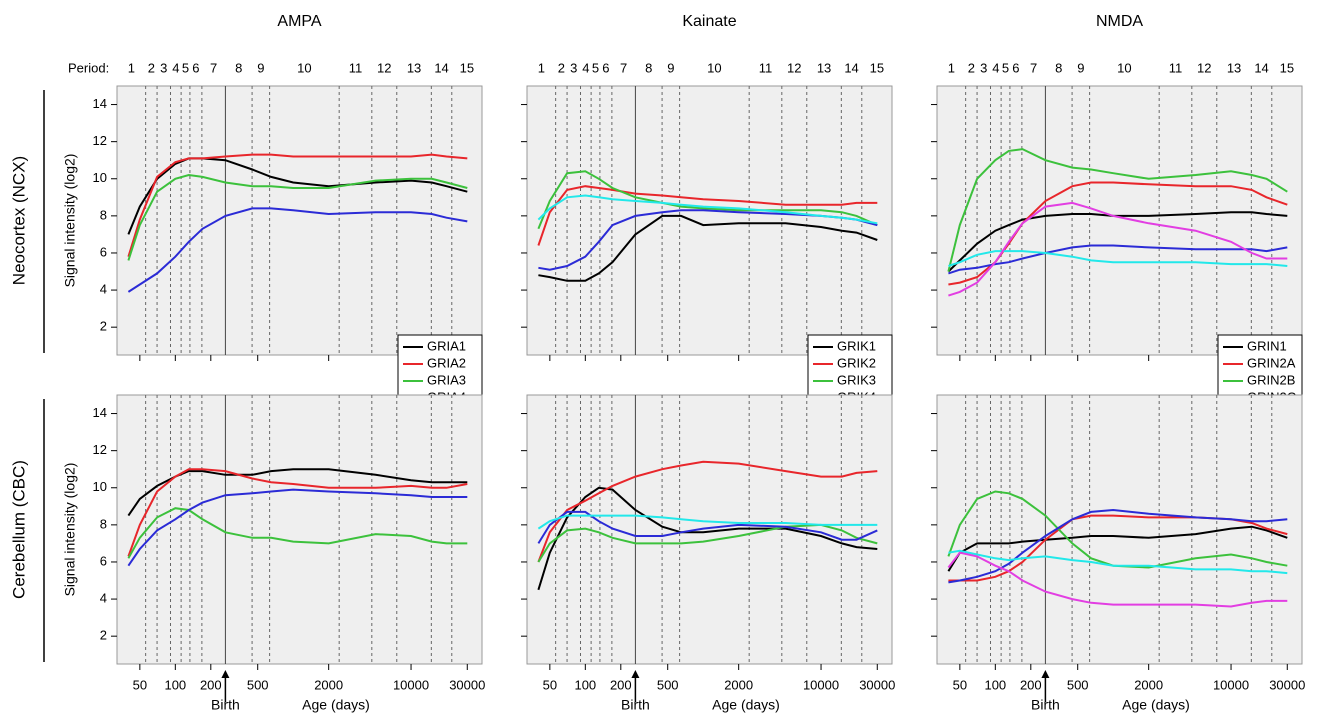 The image size is (1341, 715). Describe the element at coordinates (441, 67) in the screenshot. I see `period-label: 14` at that location.